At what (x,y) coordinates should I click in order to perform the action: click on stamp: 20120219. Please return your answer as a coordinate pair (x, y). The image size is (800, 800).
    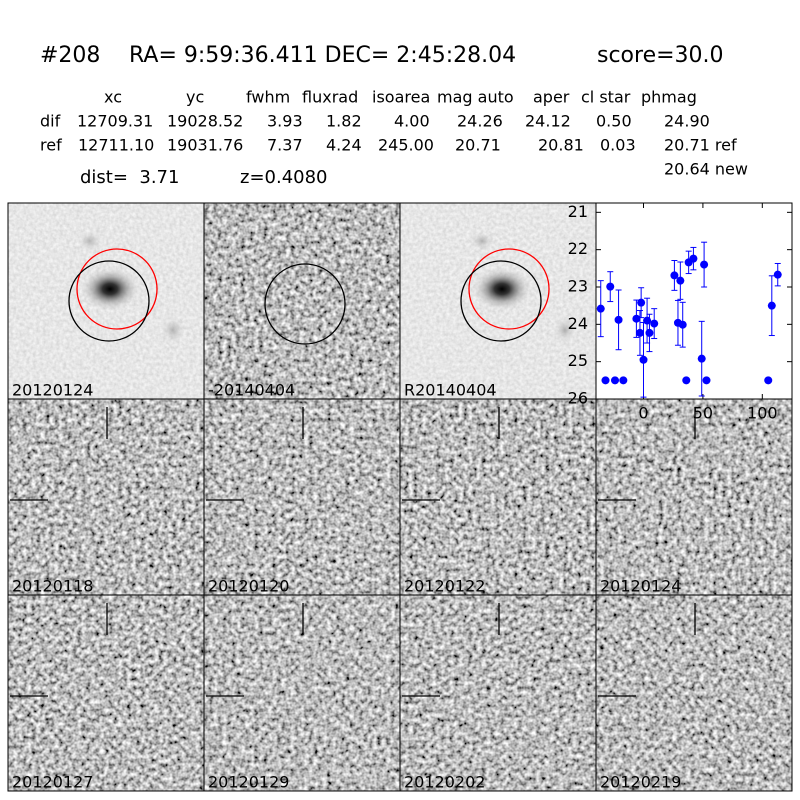
    Looking at the image, I should click on (694, 693).